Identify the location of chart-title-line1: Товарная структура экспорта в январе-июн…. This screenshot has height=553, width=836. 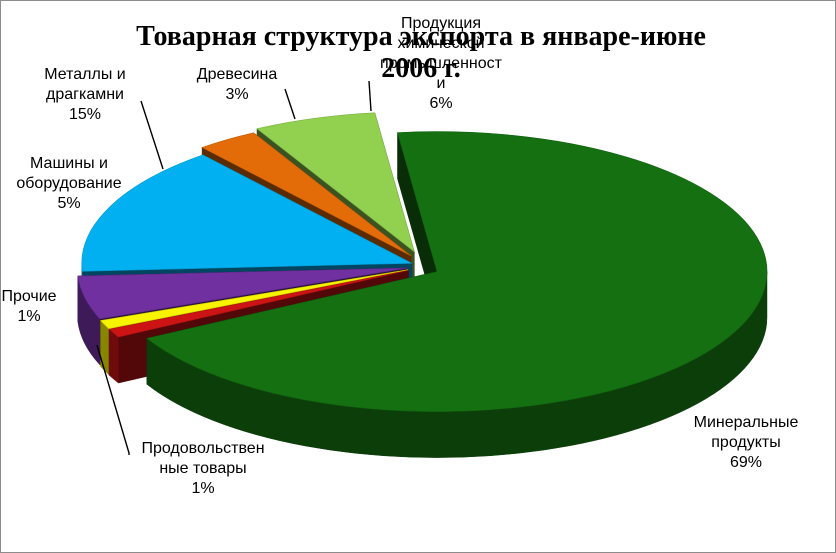
(421, 36).